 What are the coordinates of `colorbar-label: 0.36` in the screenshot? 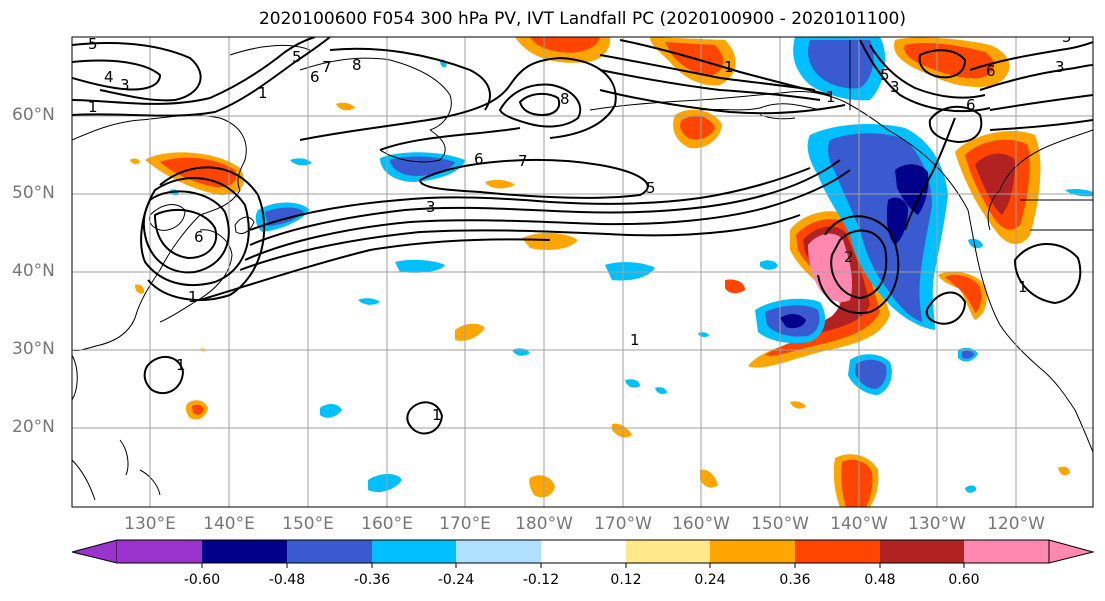 It's located at (795, 580).